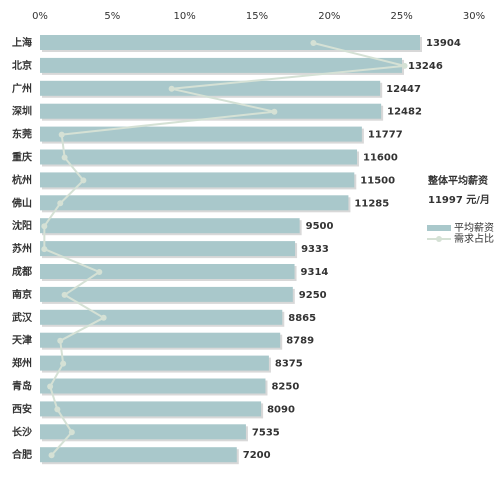 This screenshot has width=504, height=485. I want to click on x-tick-label: 5%, so click(112, 16).